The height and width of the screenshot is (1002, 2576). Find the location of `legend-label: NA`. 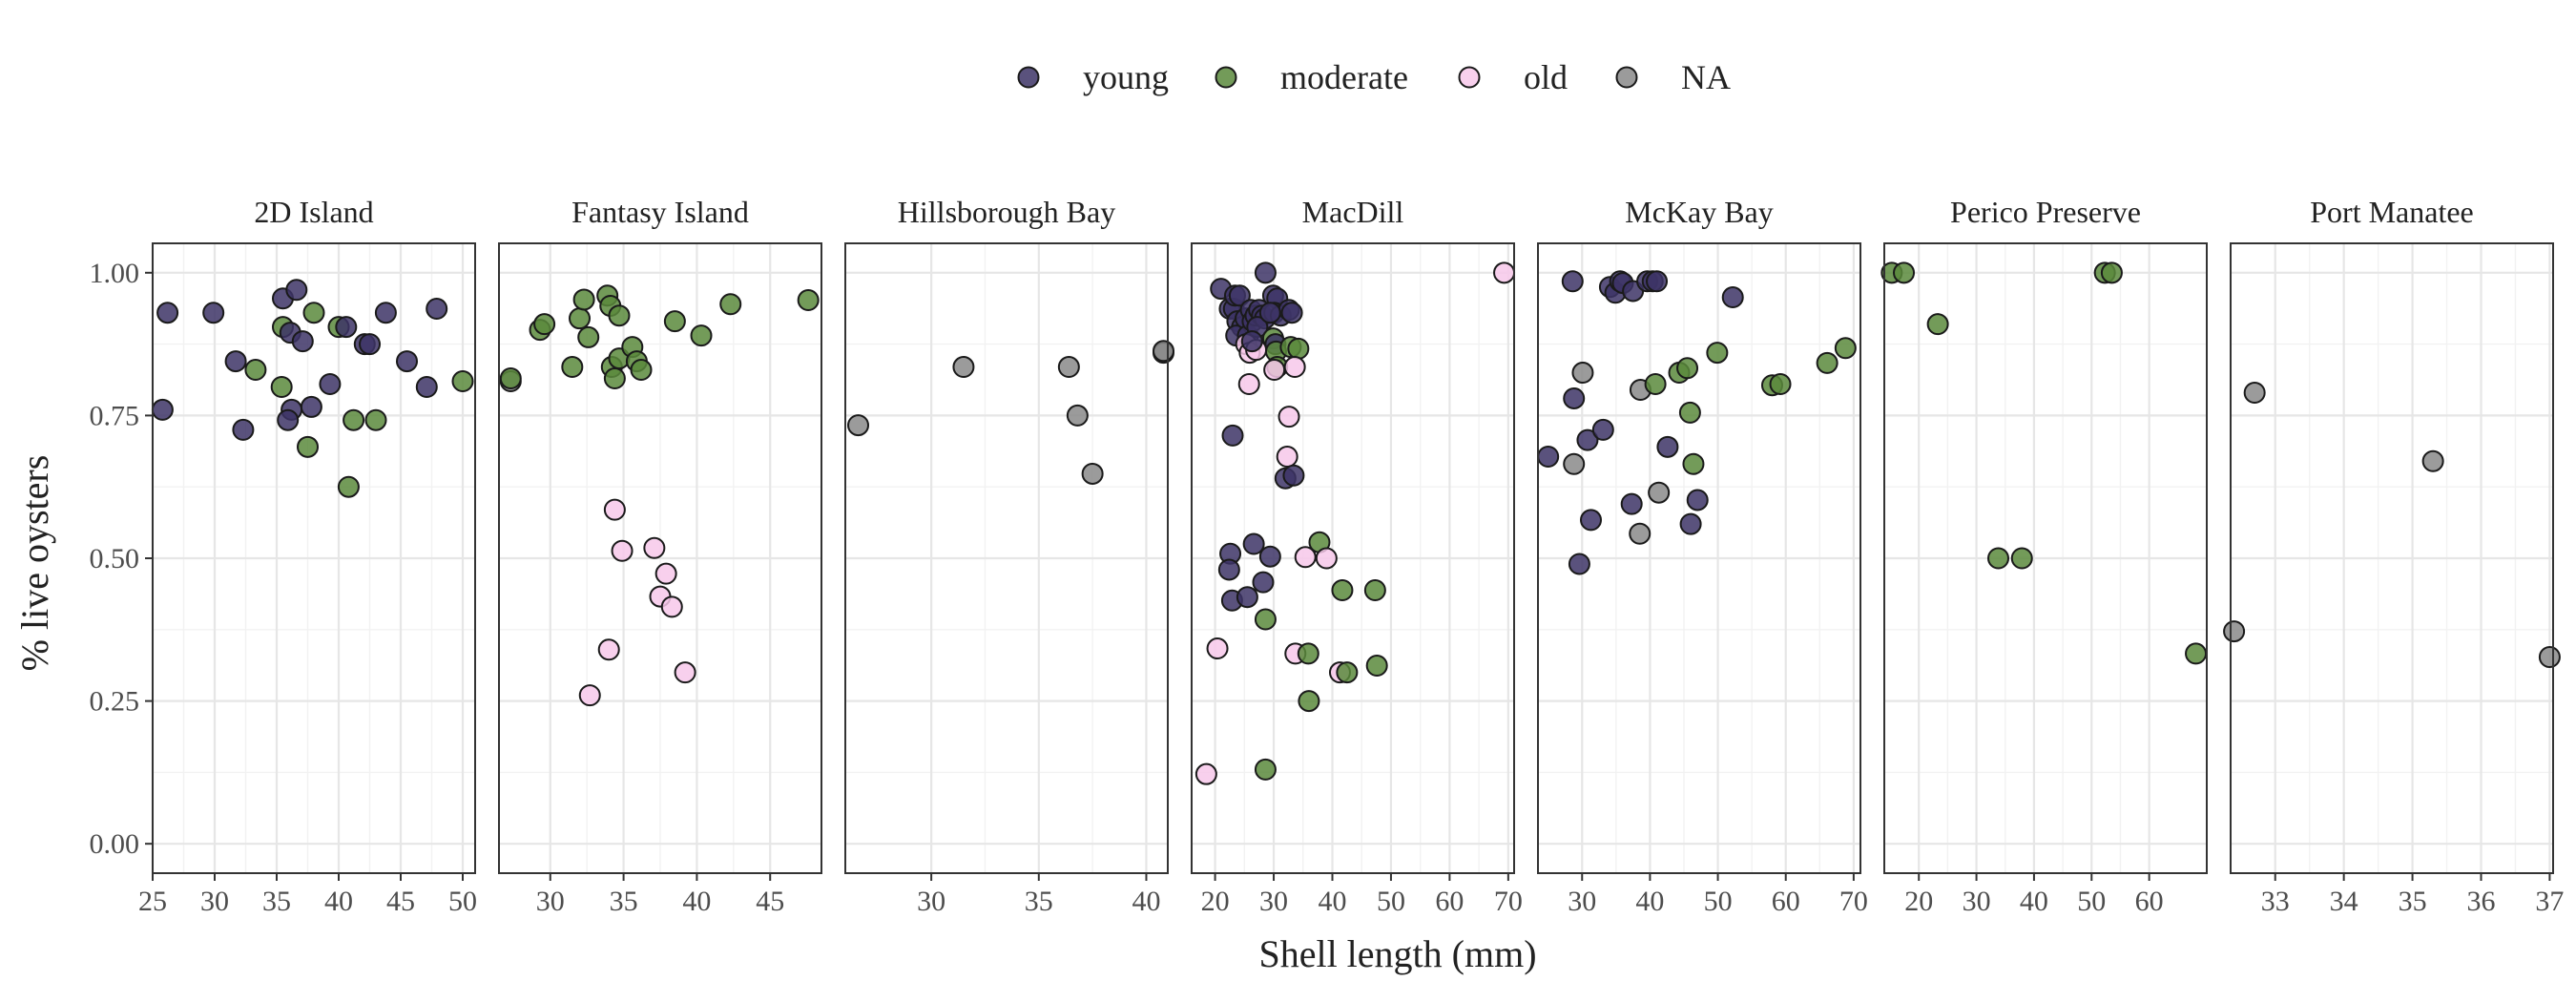

legend-label: NA is located at coordinates (1706, 77).